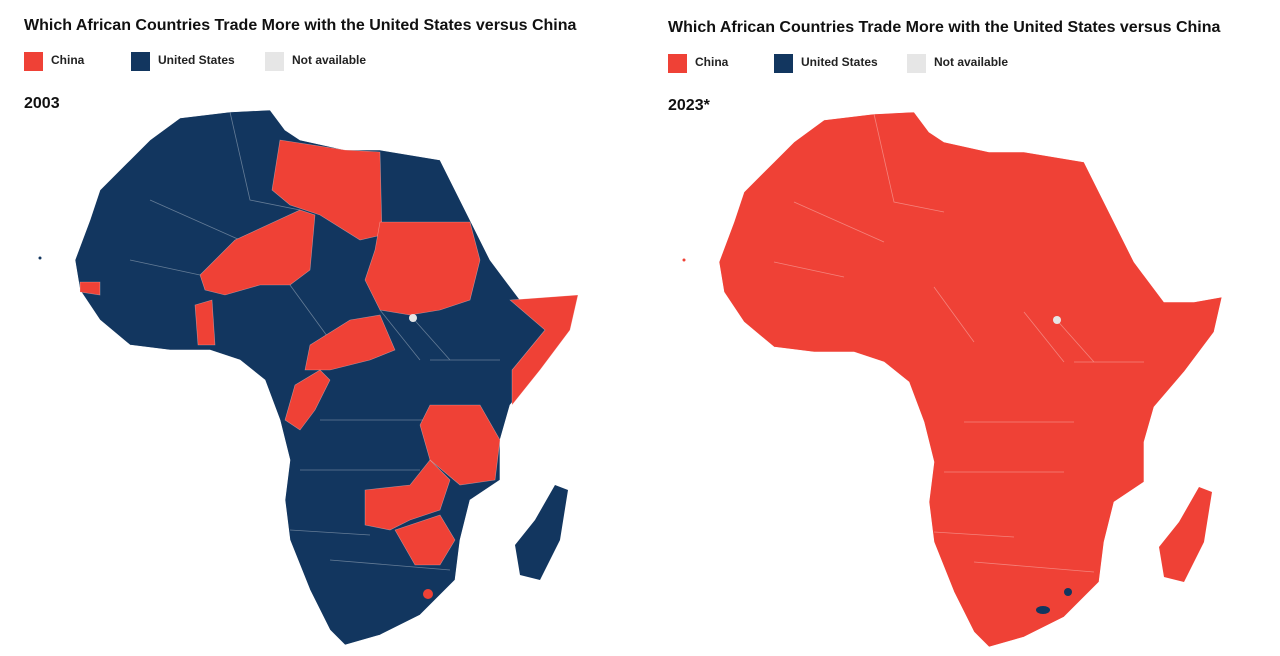 The height and width of the screenshot is (656, 1280). What do you see at coordinates (689, 105) in the screenshot?
I see `year-label: 2023*` at bounding box center [689, 105].